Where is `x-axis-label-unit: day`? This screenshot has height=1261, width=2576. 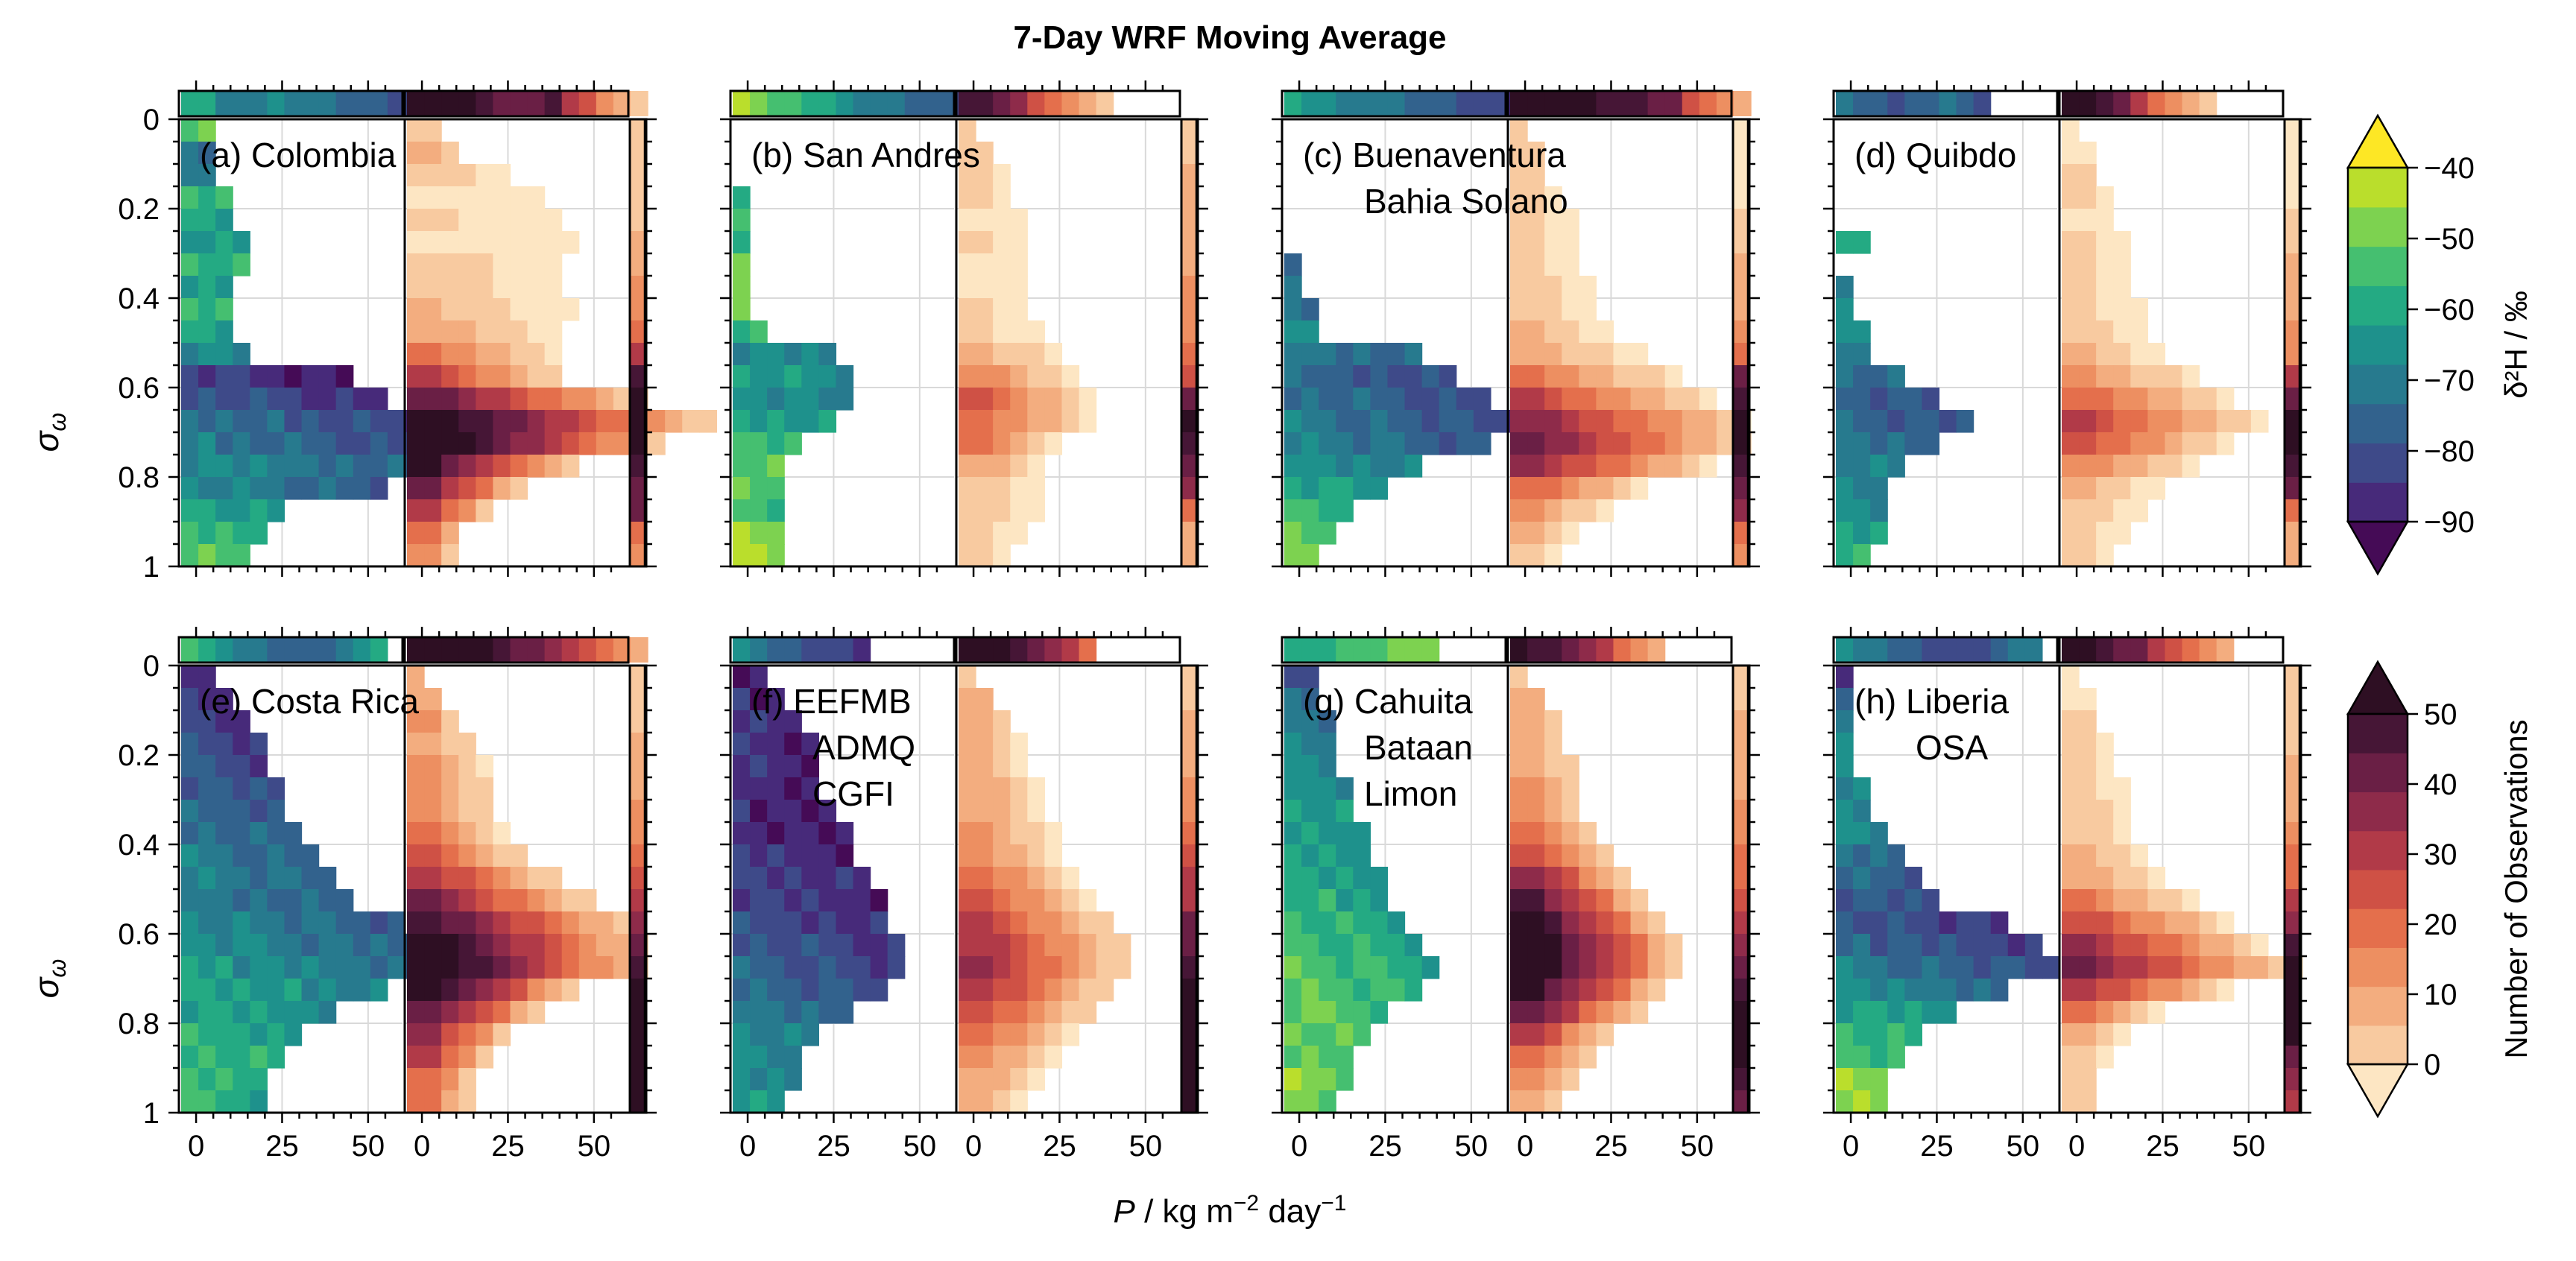 x-axis-label-unit: day is located at coordinates (1290, 1211).